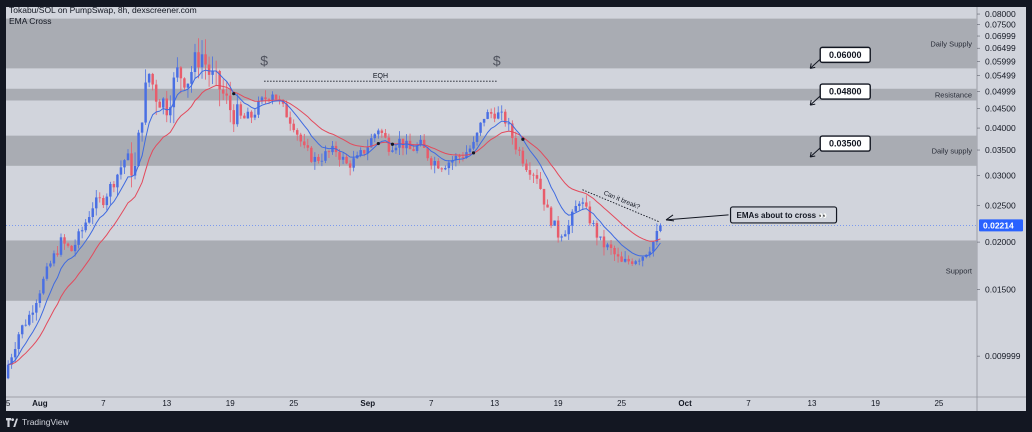 This screenshot has width=1032, height=432. I want to click on time-tick-label: 7, so click(748, 403).